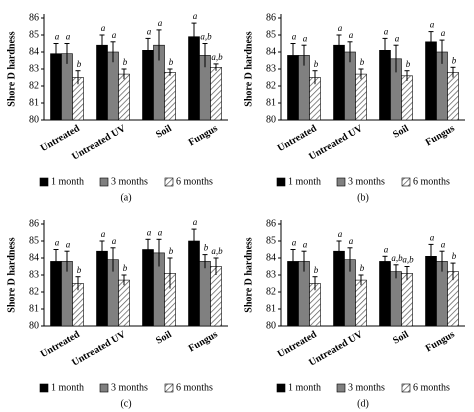  Describe the element at coordinates (125, 403) in the screenshot. I see `caption: (c)` at that location.